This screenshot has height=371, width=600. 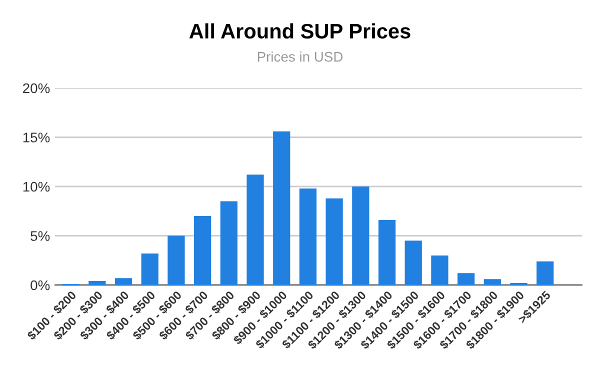 What do you see at coordinates (299, 31) in the screenshot?
I see `chart-title: All Around SUP Prices` at bounding box center [299, 31].